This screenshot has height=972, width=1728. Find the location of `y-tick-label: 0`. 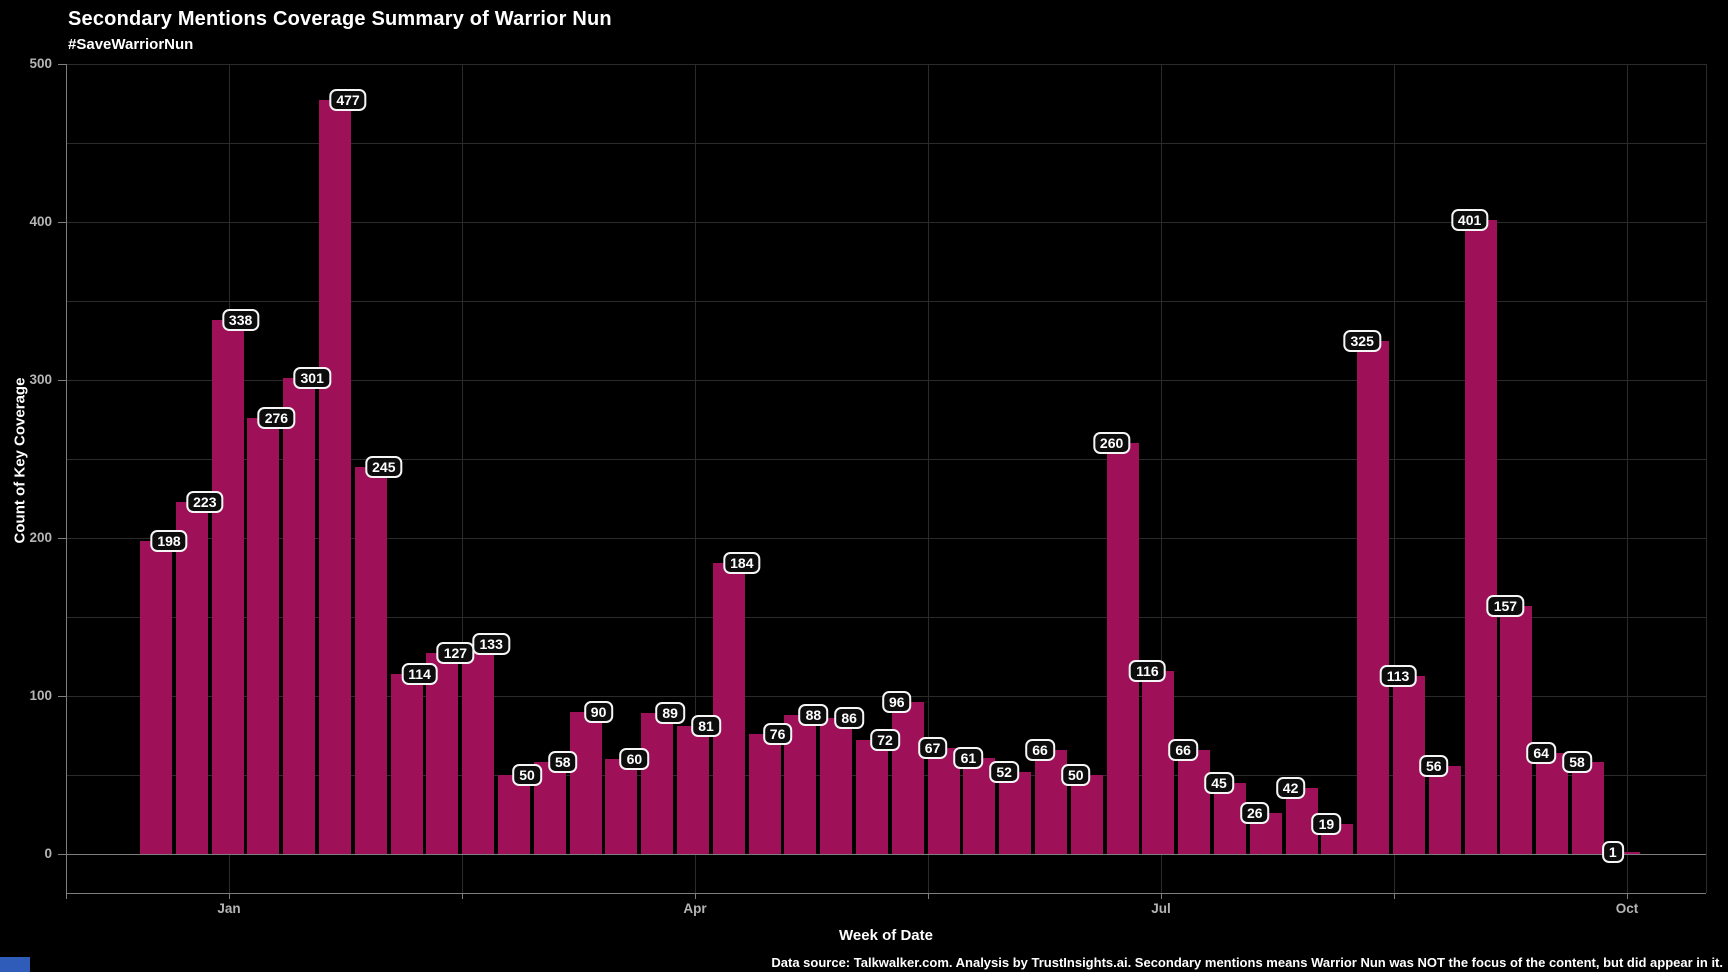

y-tick-label: 0 is located at coordinates (48, 853).